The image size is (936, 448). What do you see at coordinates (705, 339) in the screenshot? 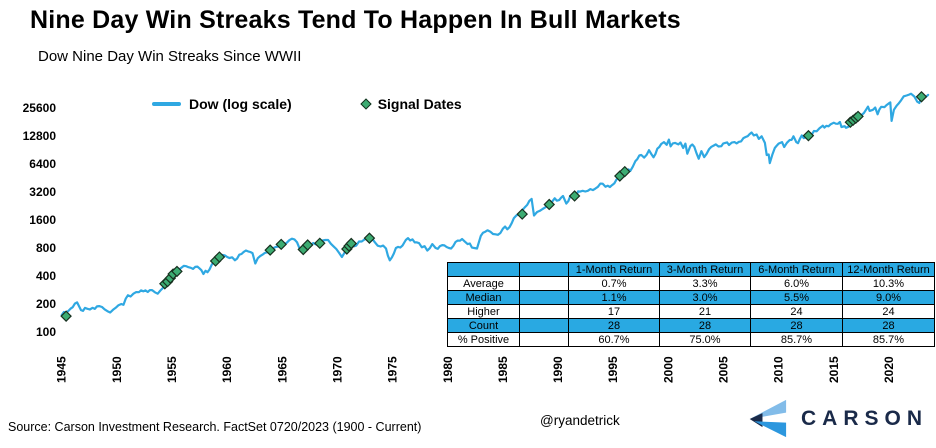
I see `table-cell: 75.0%` at bounding box center [705, 339].